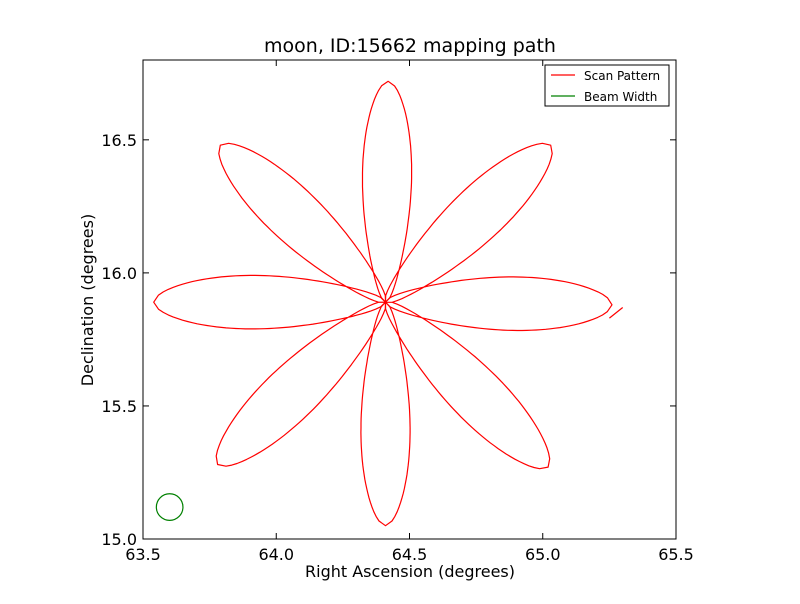  I want to click on x-tick-label: 63.5, so click(143, 554).